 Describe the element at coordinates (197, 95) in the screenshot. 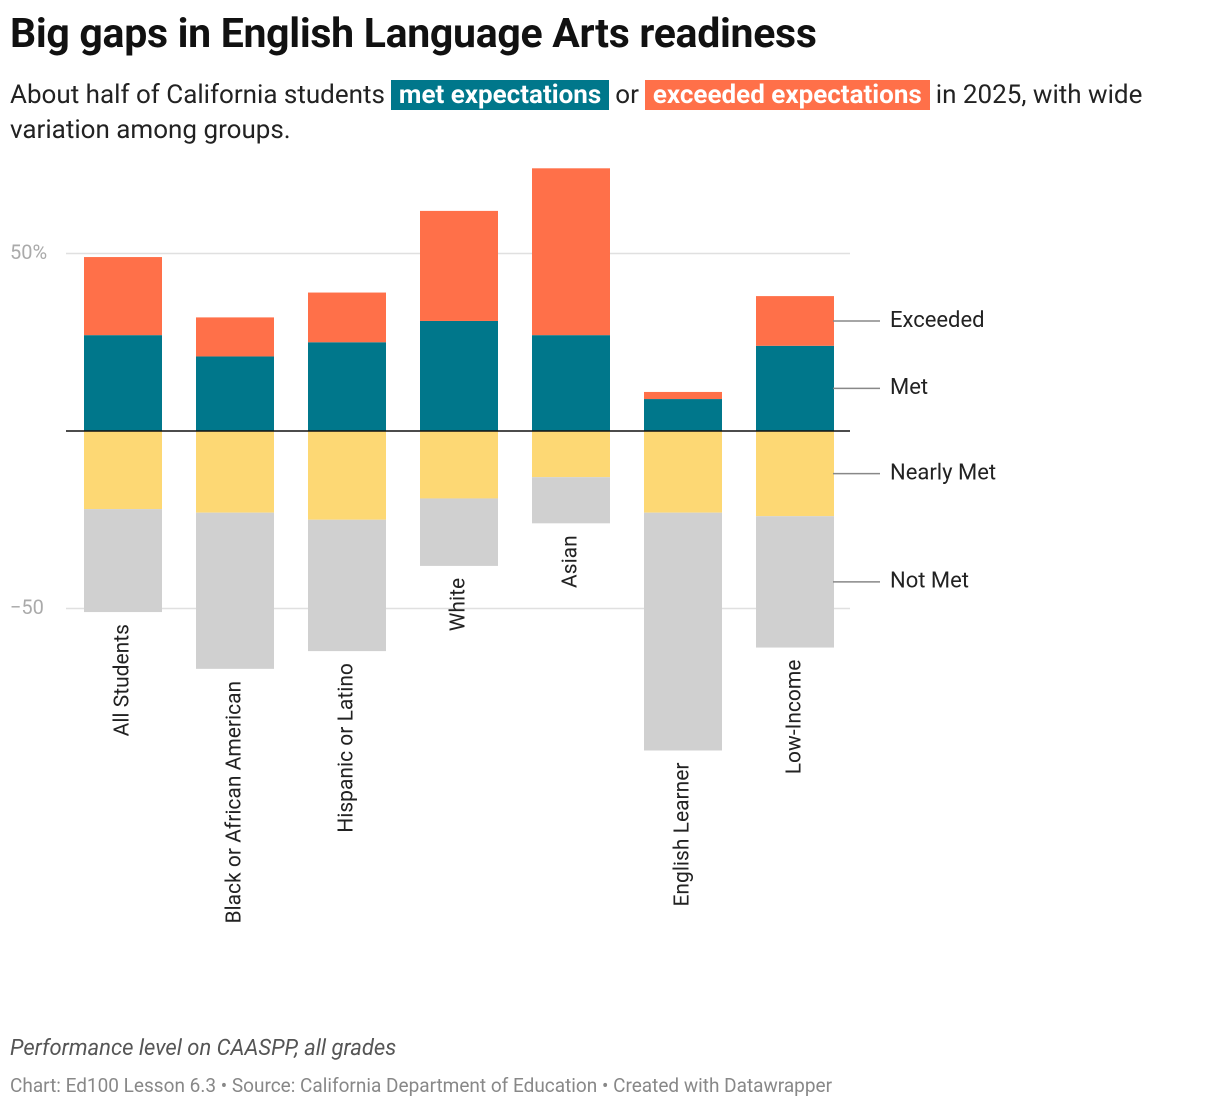

I see `subtitle-text: About half of California students` at that location.